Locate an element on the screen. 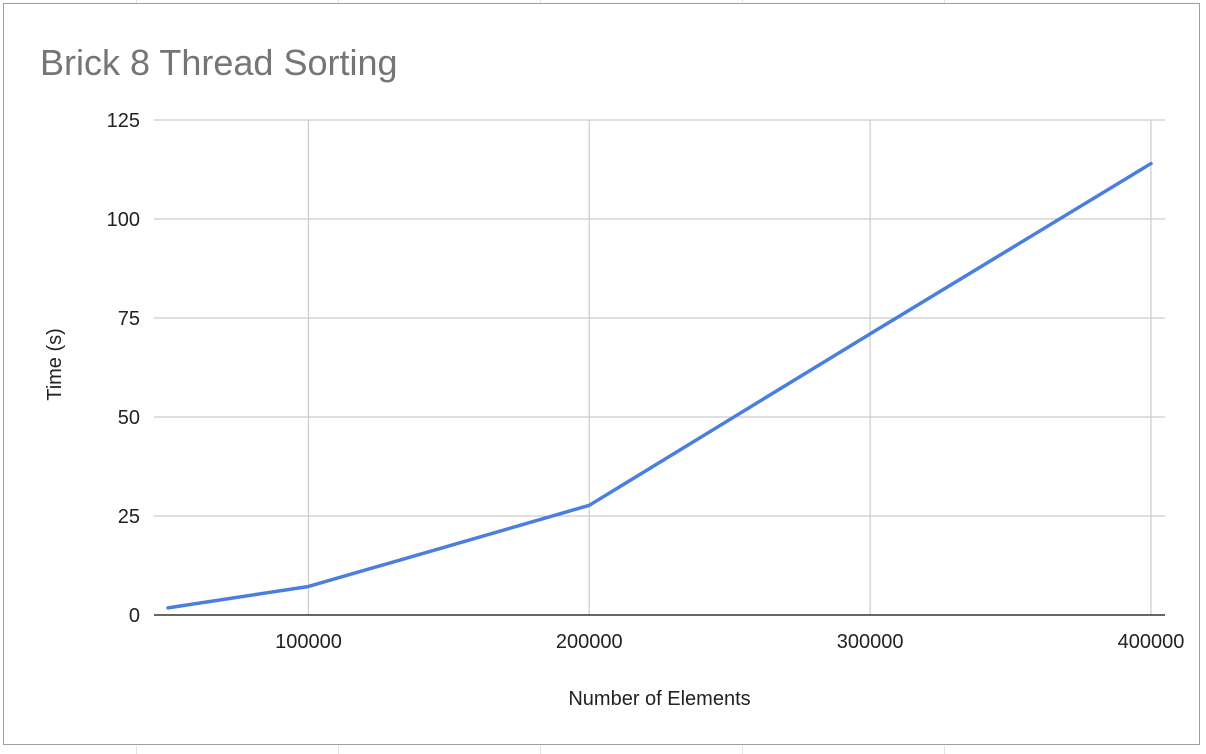 Image resolution: width=1206 pixels, height=754 pixels. y-tick-label: 0 is located at coordinates (134, 616).